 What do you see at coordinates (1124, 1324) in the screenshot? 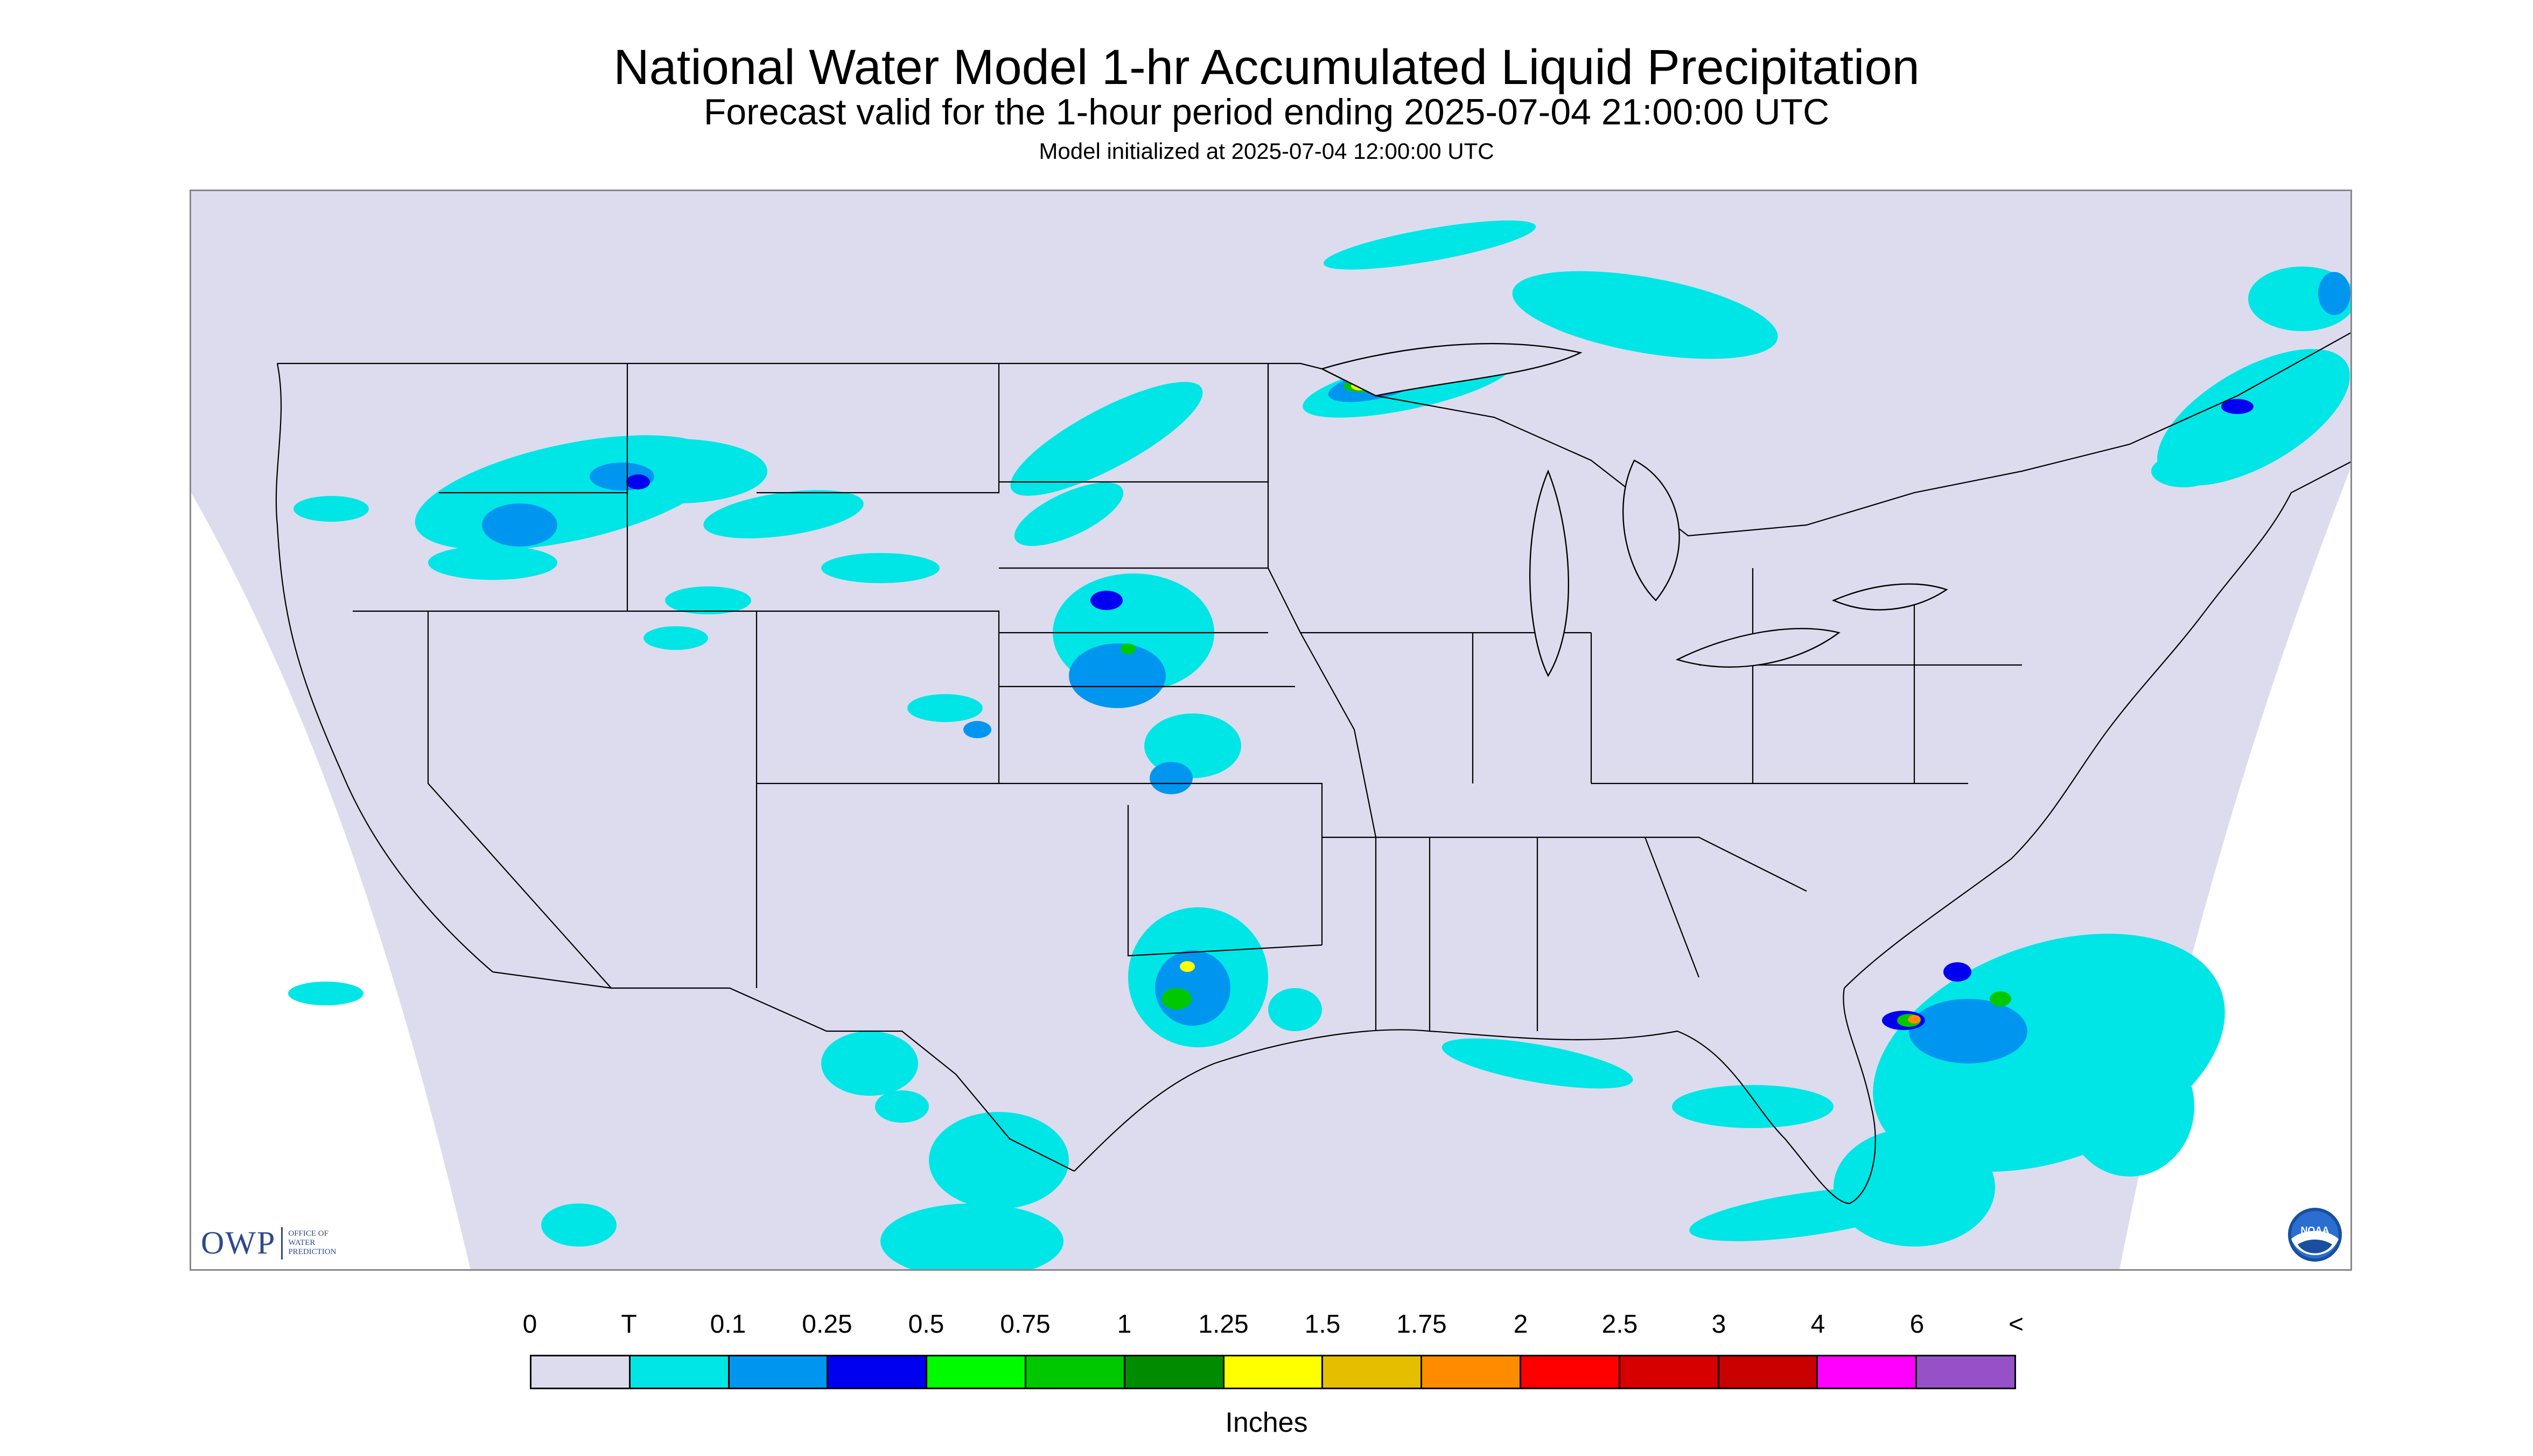
I see `legend-label: 1` at bounding box center [1124, 1324].